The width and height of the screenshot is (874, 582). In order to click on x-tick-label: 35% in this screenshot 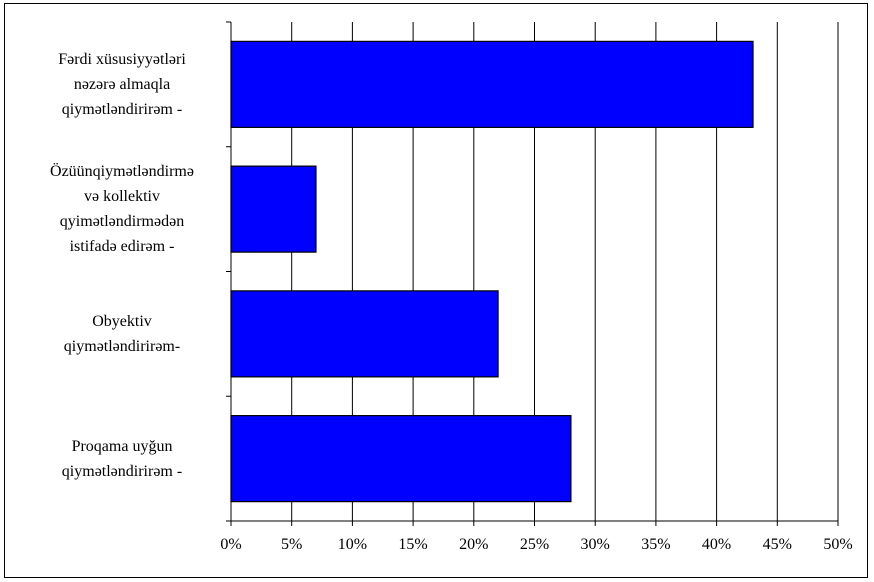, I will do `click(655, 544)`.